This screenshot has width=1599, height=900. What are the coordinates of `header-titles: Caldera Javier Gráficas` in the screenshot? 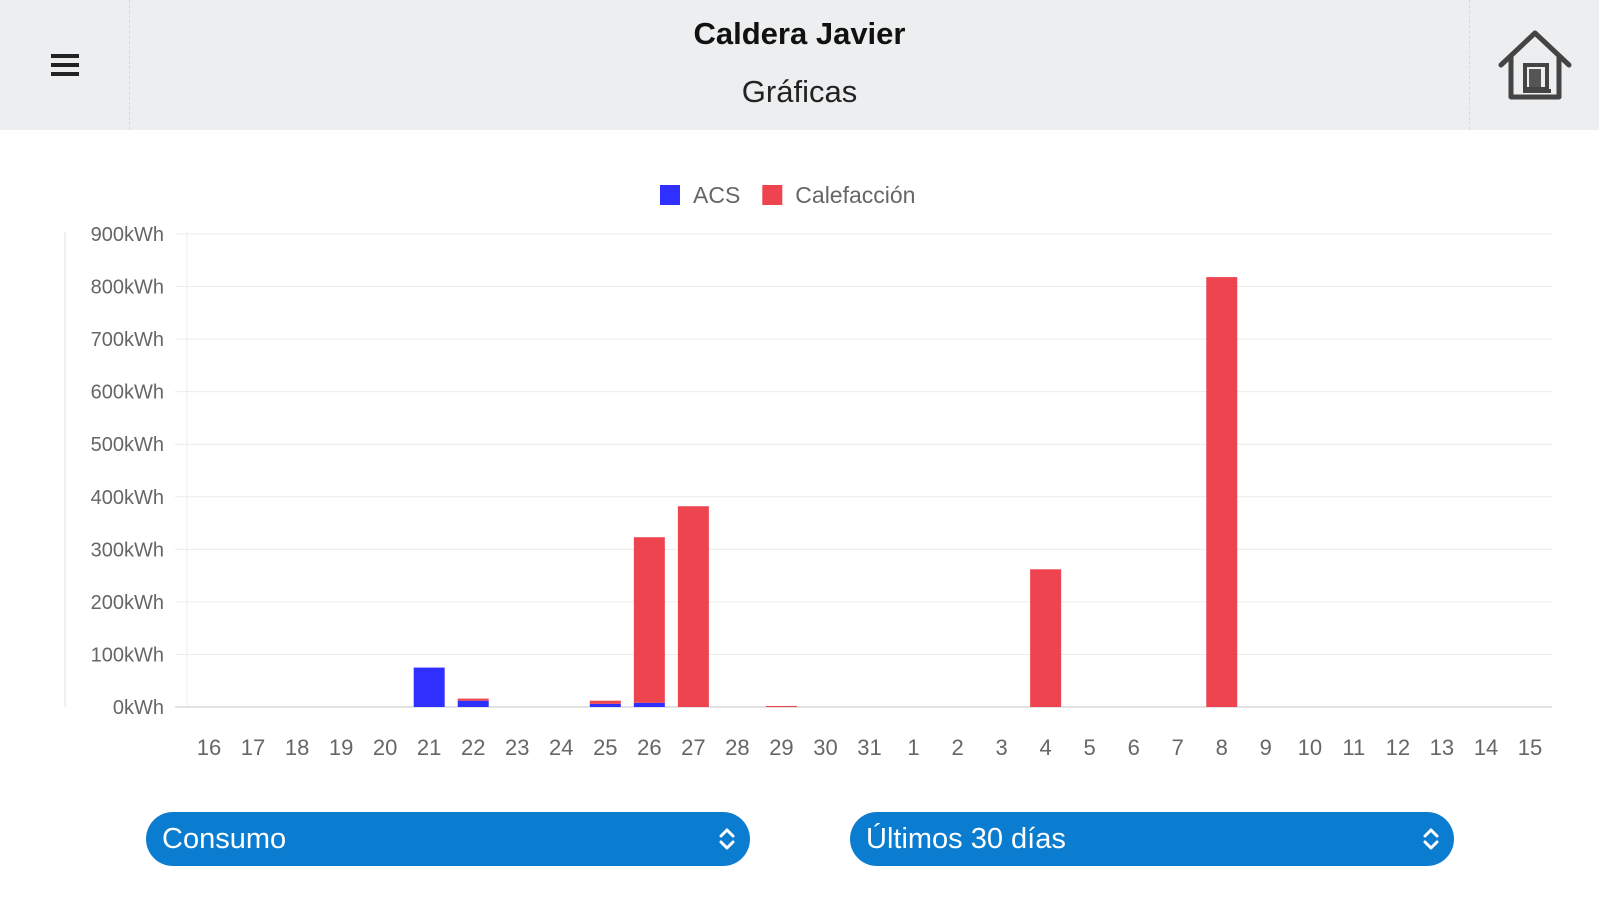 It's located at (799, 65).